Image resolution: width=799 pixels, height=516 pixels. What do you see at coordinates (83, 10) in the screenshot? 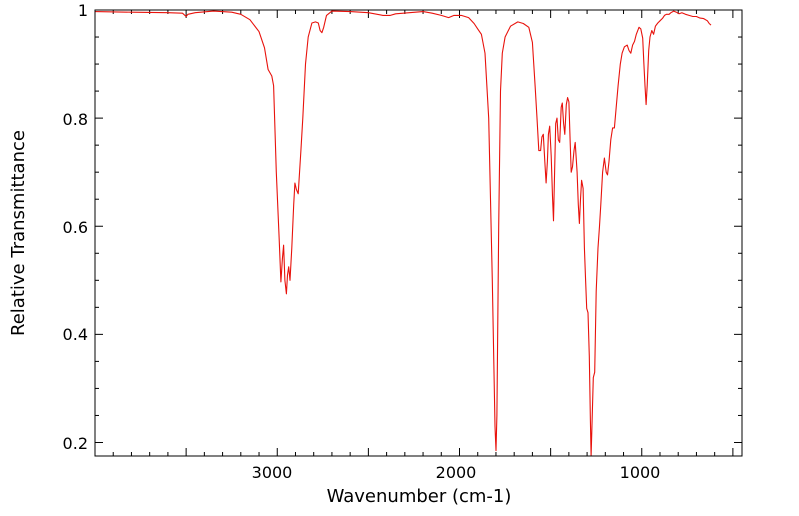
I see `y-tick-label-1: 1` at bounding box center [83, 10].